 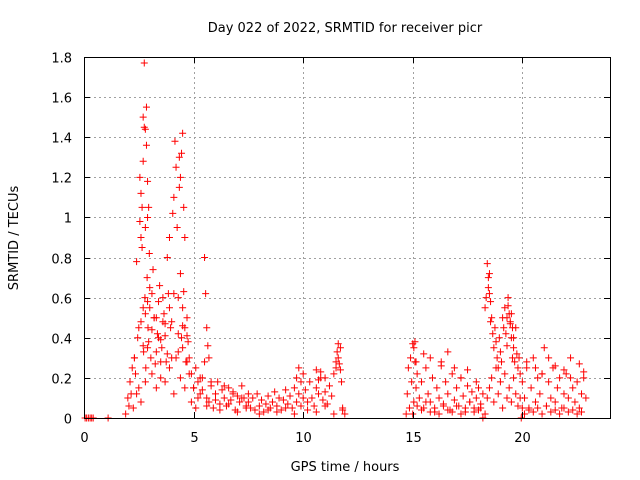 I want to click on x-axis-label: GPS time / hours, so click(x=345, y=467).